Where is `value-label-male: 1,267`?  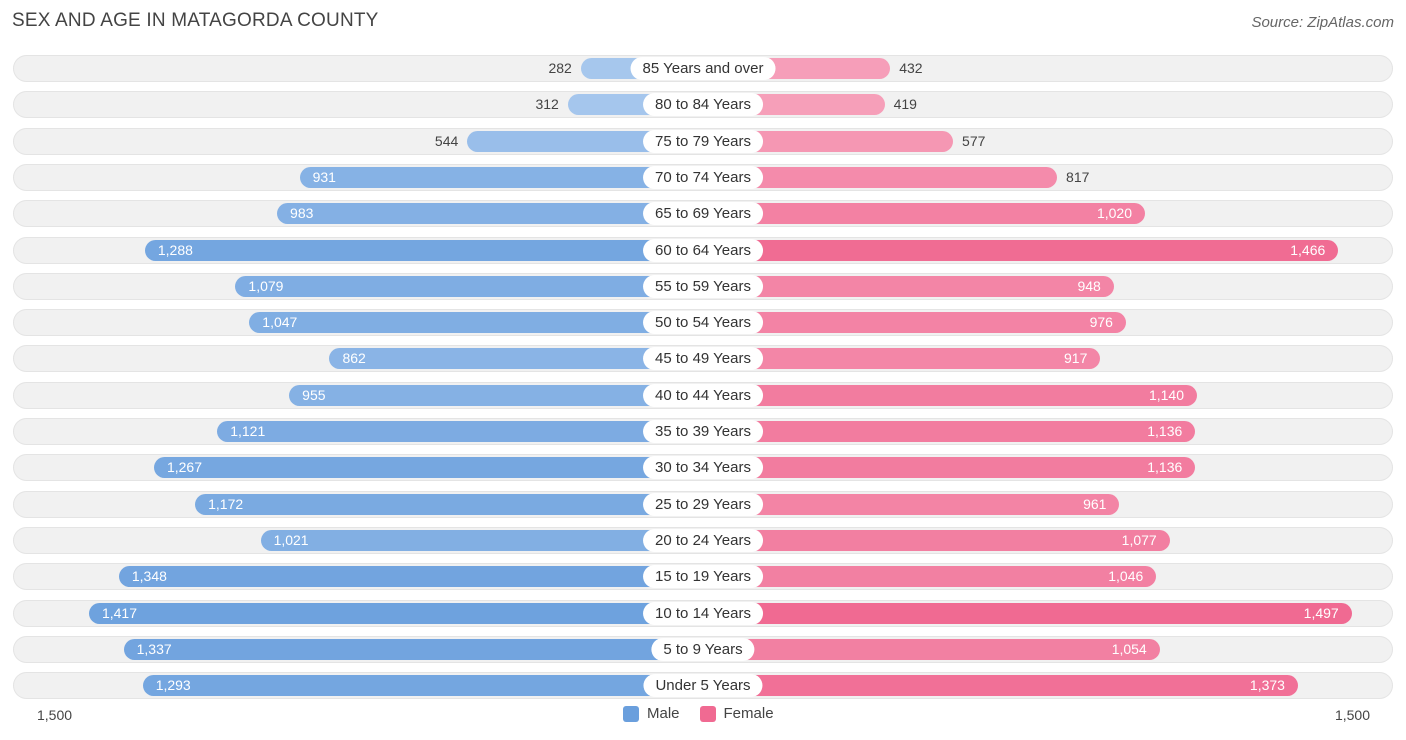 value-label-male: 1,267 is located at coordinates (184, 467).